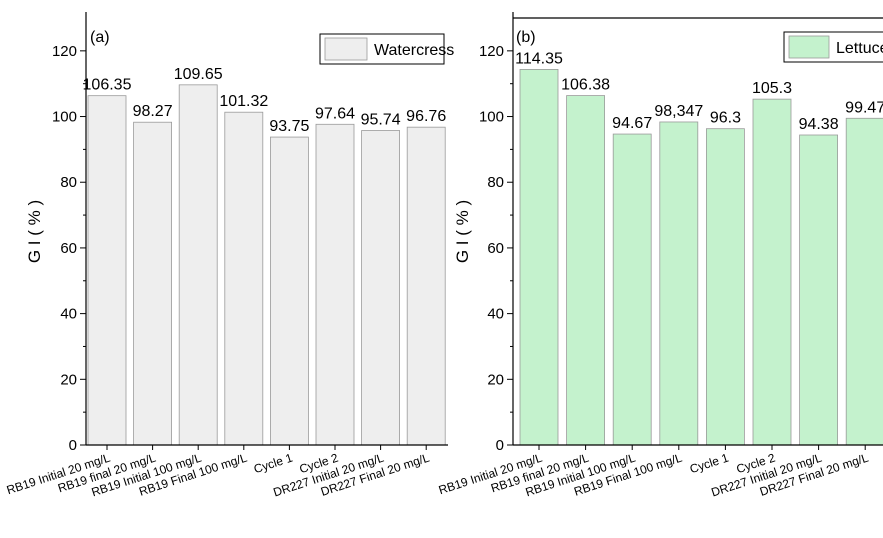 This screenshot has height=538, width=883. I want to click on data-label: 98.27, so click(153, 111).